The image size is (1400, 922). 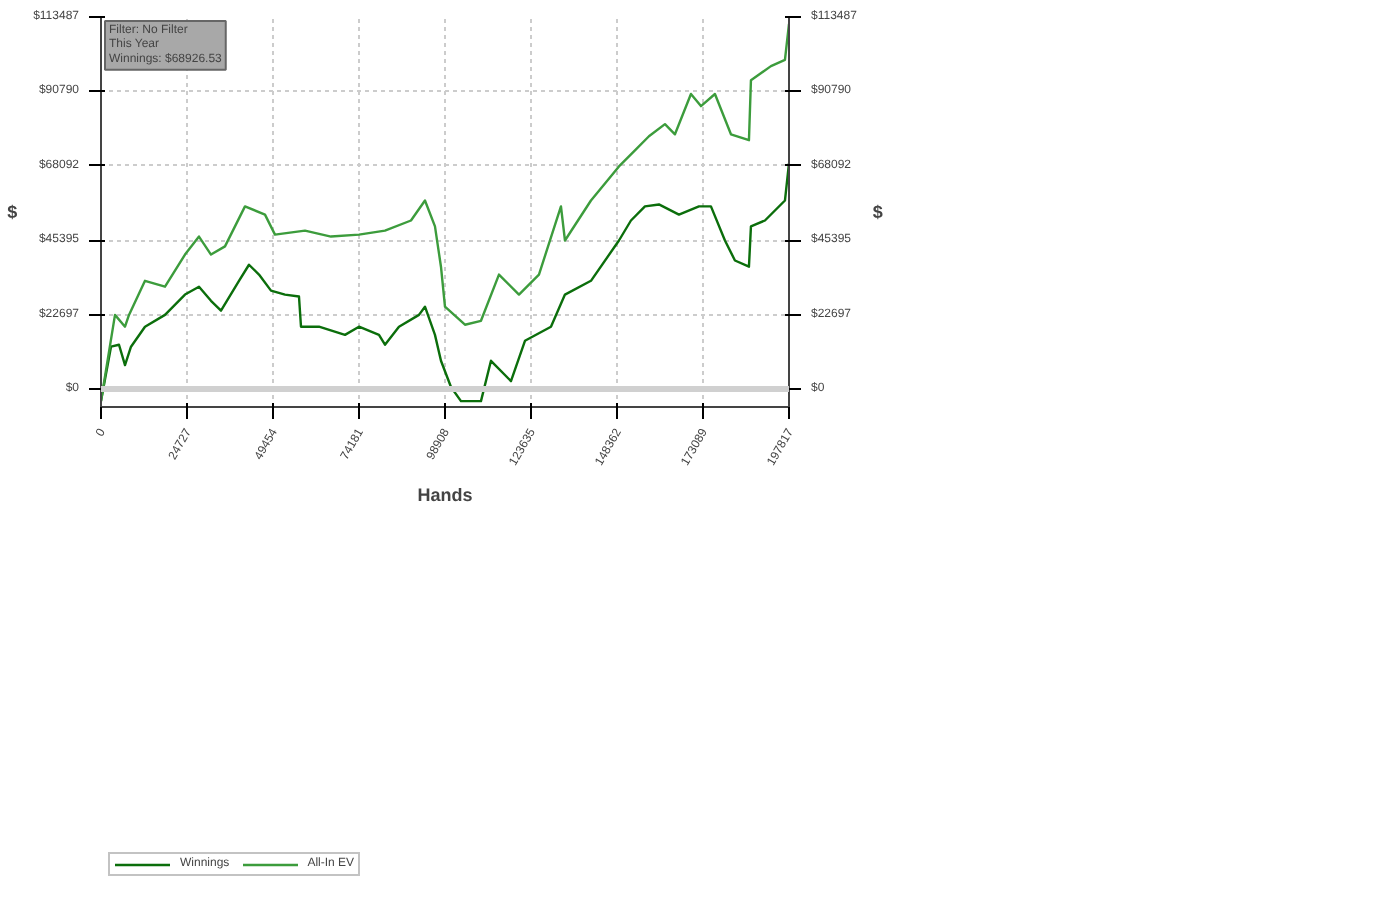 What do you see at coordinates (877, 212) in the screenshot?
I see `y2-axis-title: $` at bounding box center [877, 212].